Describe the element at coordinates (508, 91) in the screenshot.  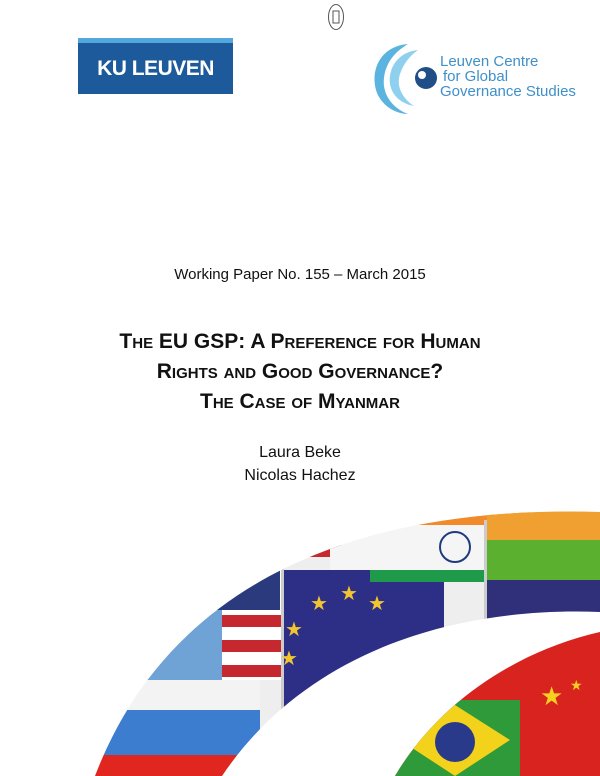
I see `centre-name-line: Governance Studies` at that location.